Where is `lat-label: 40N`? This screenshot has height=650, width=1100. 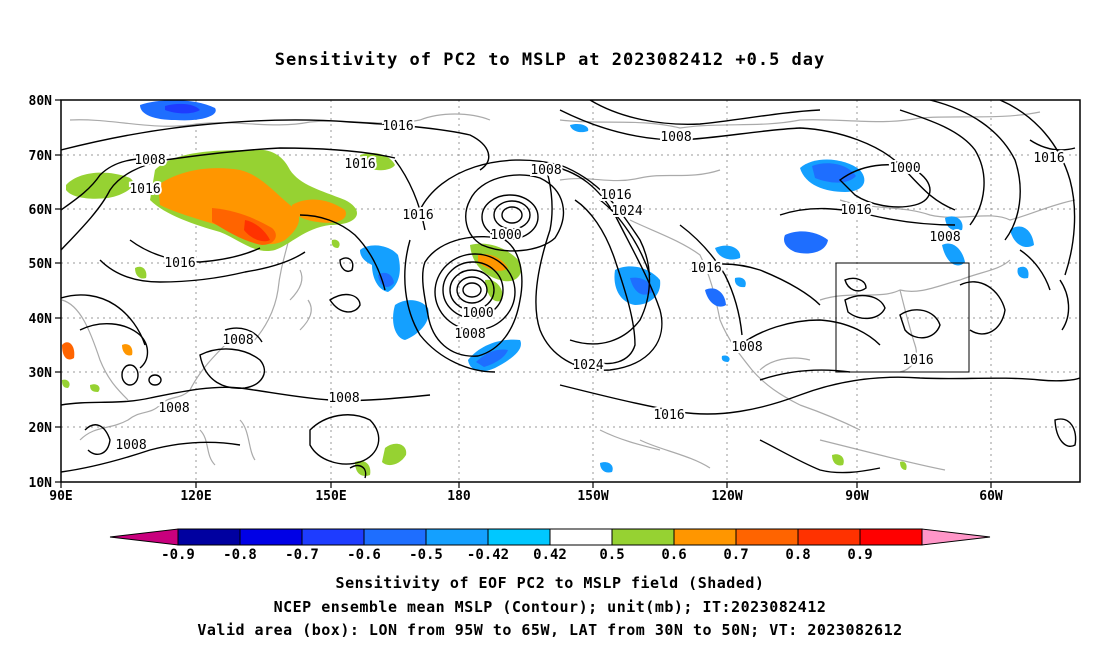
lat-label: 40N is located at coordinates (41, 319).